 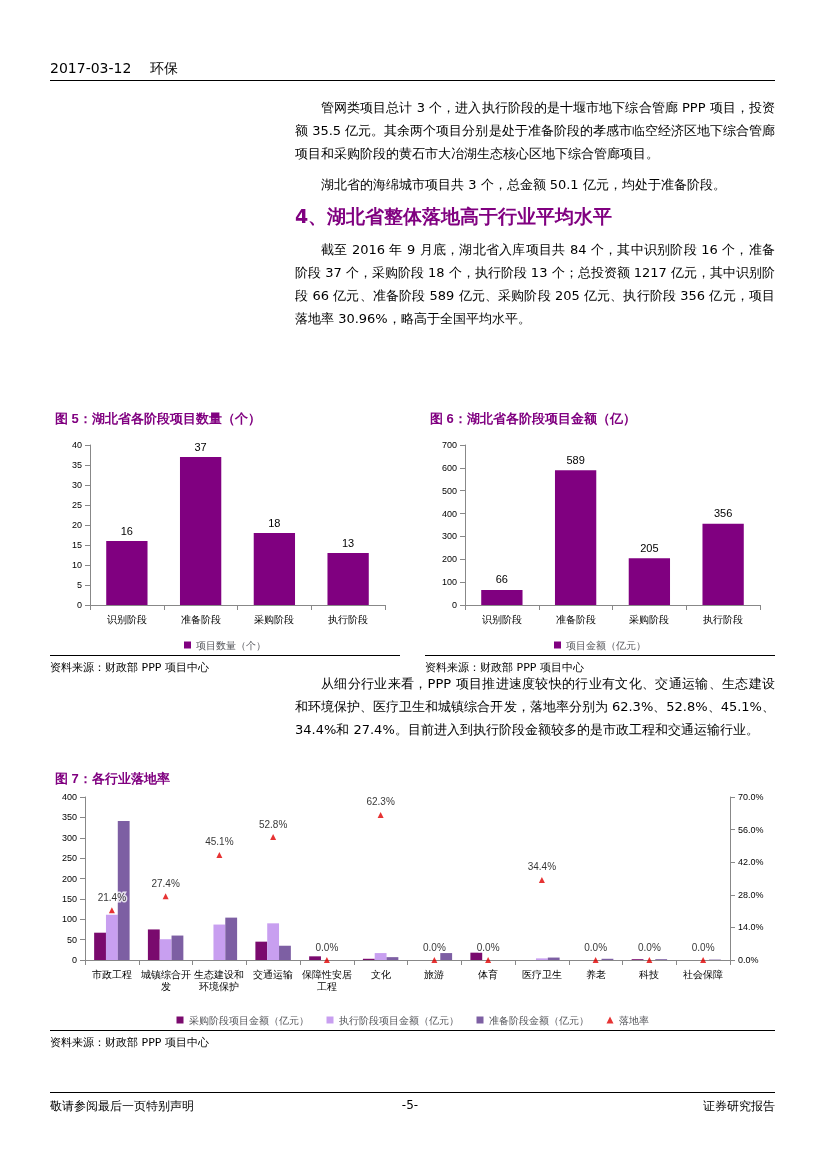 What do you see at coordinates (538, 1020) in the screenshot?
I see `legend-label: 准备阶段金额（亿元）` at bounding box center [538, 1020].